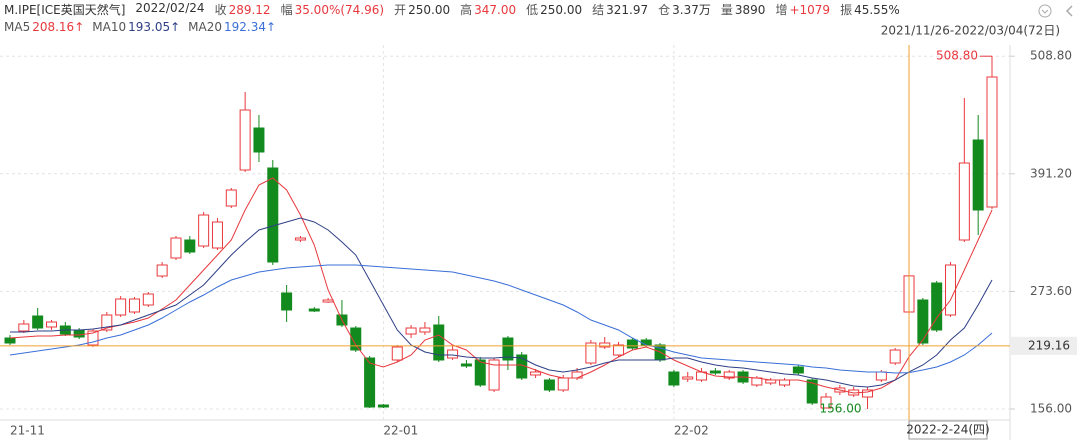 The width and height of the screenshot is (1080, 440). What do you see at coordinates (691, 10) in the screenshot?
I see `quote-value: 3.37万` at bounding box center [691, 10].